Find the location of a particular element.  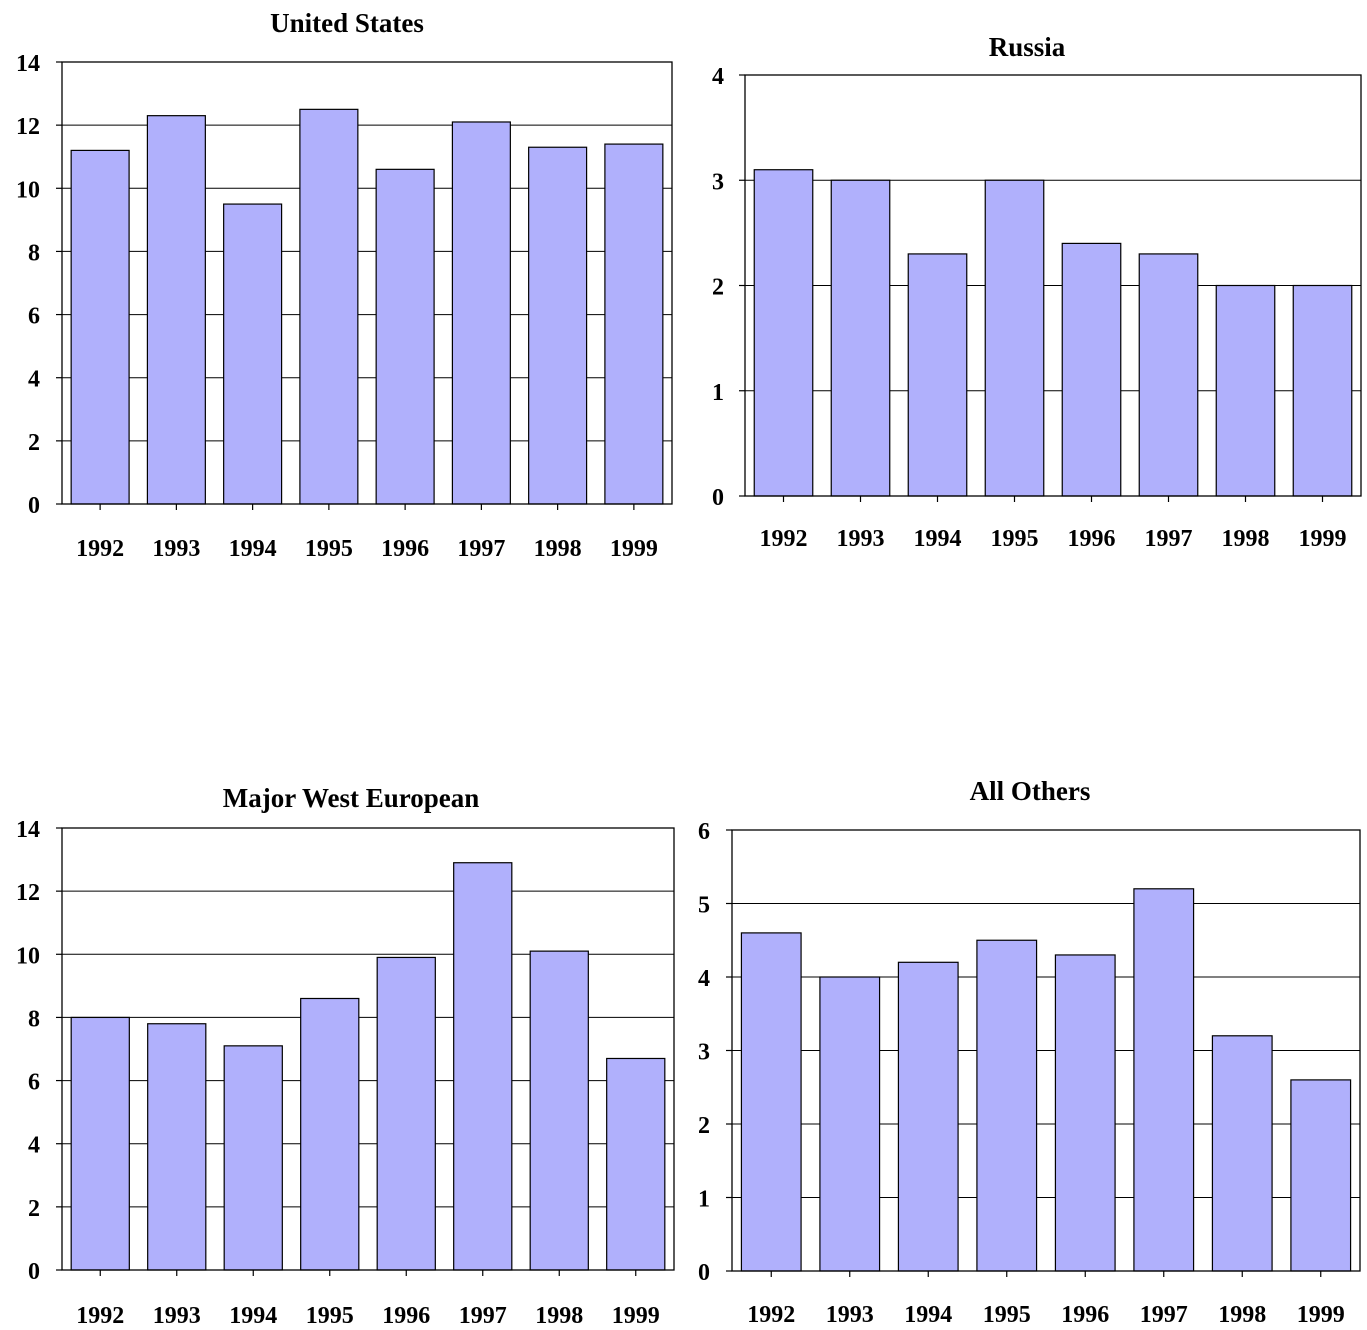

chart-title: Russia is located at coordinates (1027, 47).